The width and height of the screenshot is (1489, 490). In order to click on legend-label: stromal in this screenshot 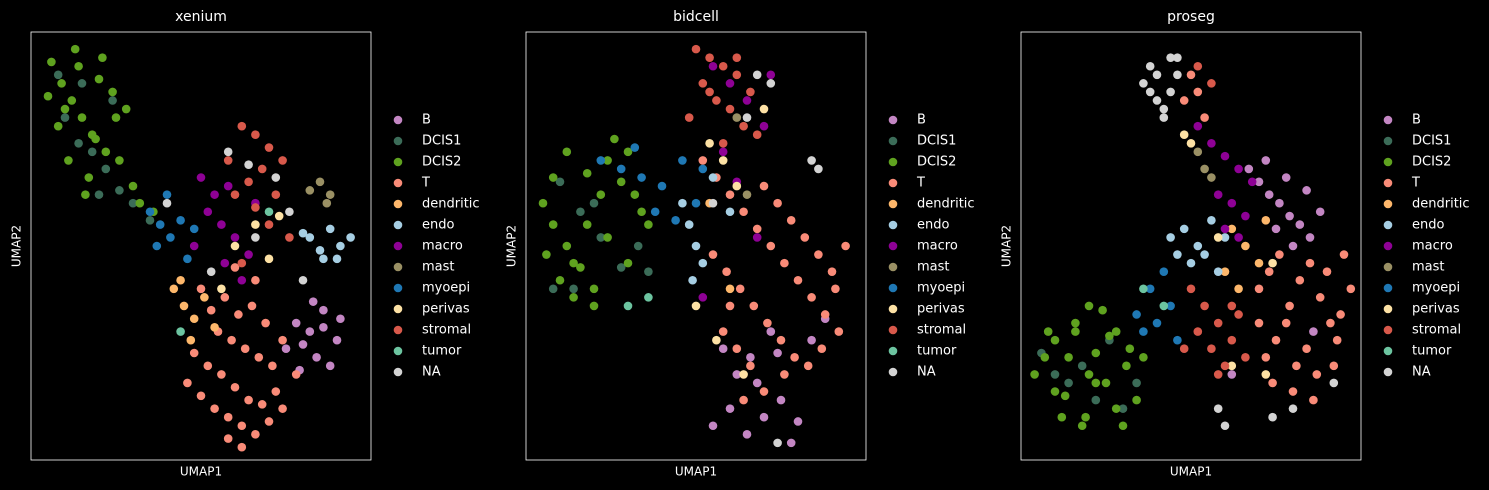, I will do `click(941, 330)`.